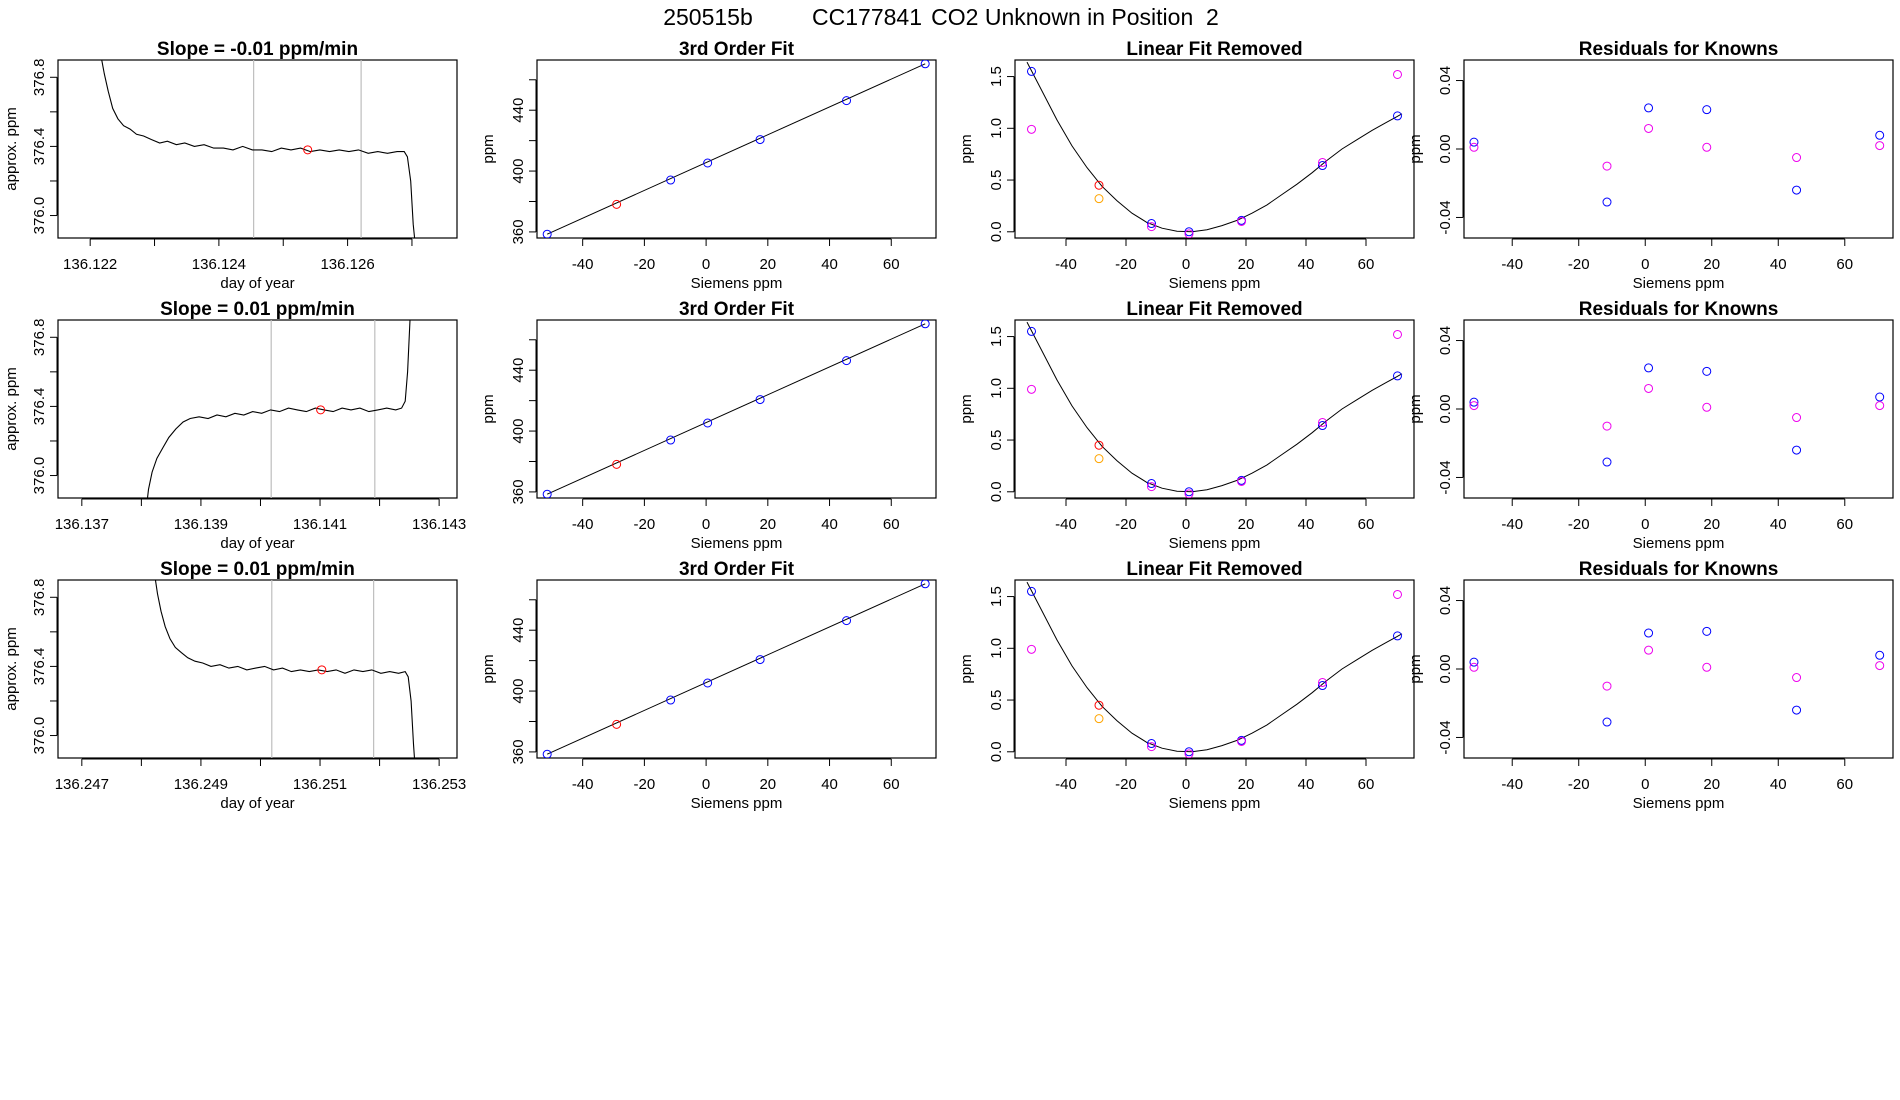  What do you see at coordinates (1679, 49) in the screenshot?
I see `panel-title: Residuals for Knowns` at bounding box center [1679, 49].